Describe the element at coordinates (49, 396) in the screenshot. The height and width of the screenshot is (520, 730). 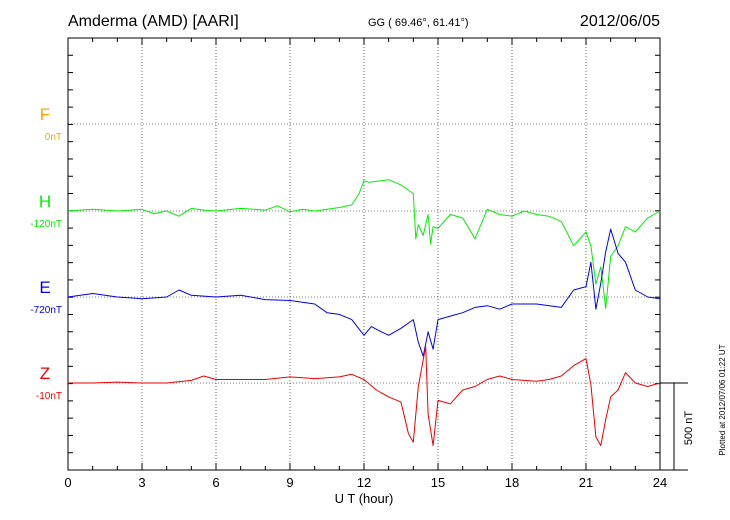
I see `series-baseline-Z: -10nT` at that location.